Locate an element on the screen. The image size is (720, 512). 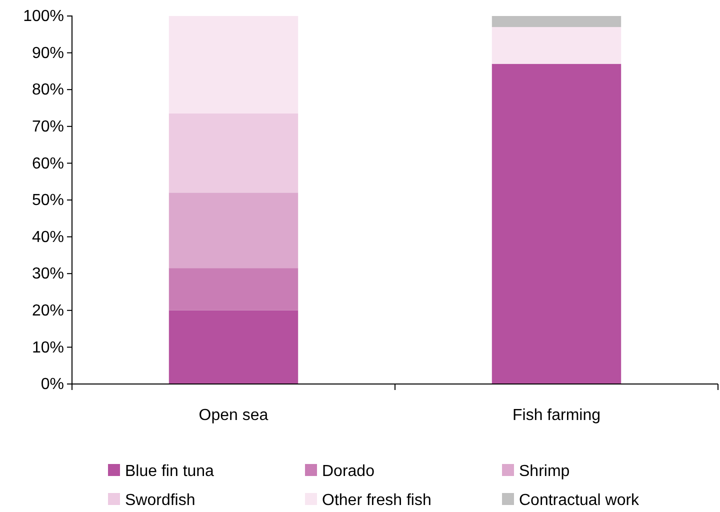
y-tick-label: 50% is located at coordinates (48, 201).